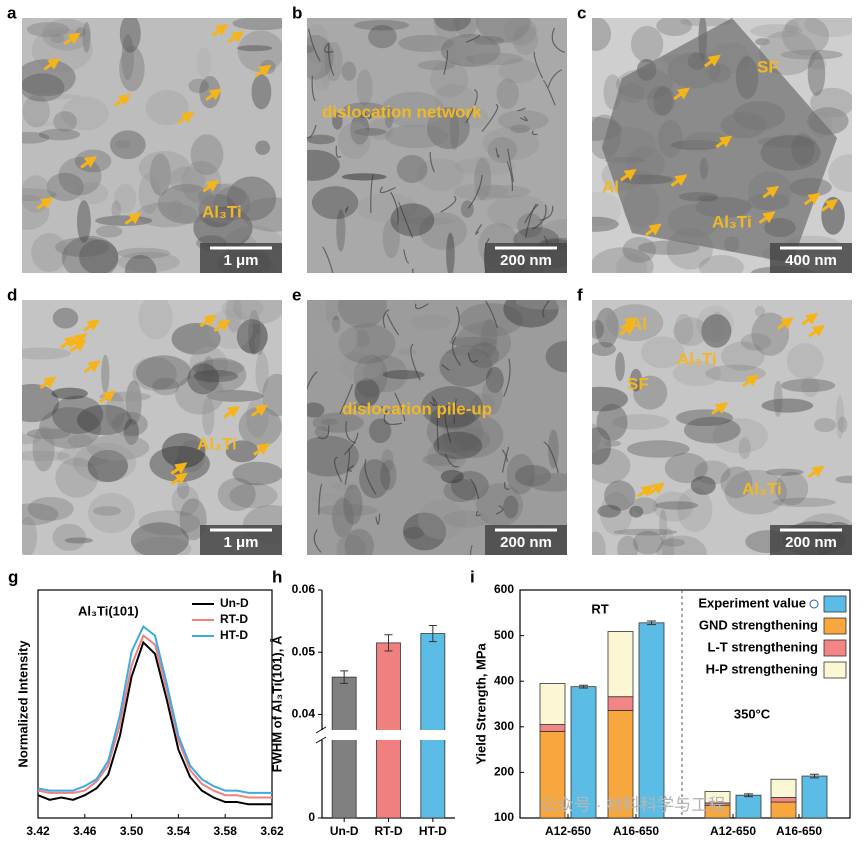 The height and width of the screenshot is (842, 864). What do you see at coordinates (811, 542) in the screenshot?
I see `scale-bar-label: 200 nm` at bounding box center [811, 542].